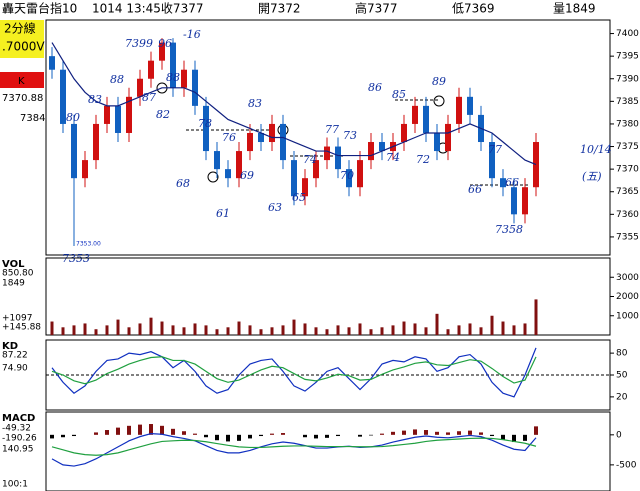 The image size is (640, 491). What do you see at coordinates (622, 397) in the screenshot?
I see `y-tick-label: 20` at bounding box center [622, 397].